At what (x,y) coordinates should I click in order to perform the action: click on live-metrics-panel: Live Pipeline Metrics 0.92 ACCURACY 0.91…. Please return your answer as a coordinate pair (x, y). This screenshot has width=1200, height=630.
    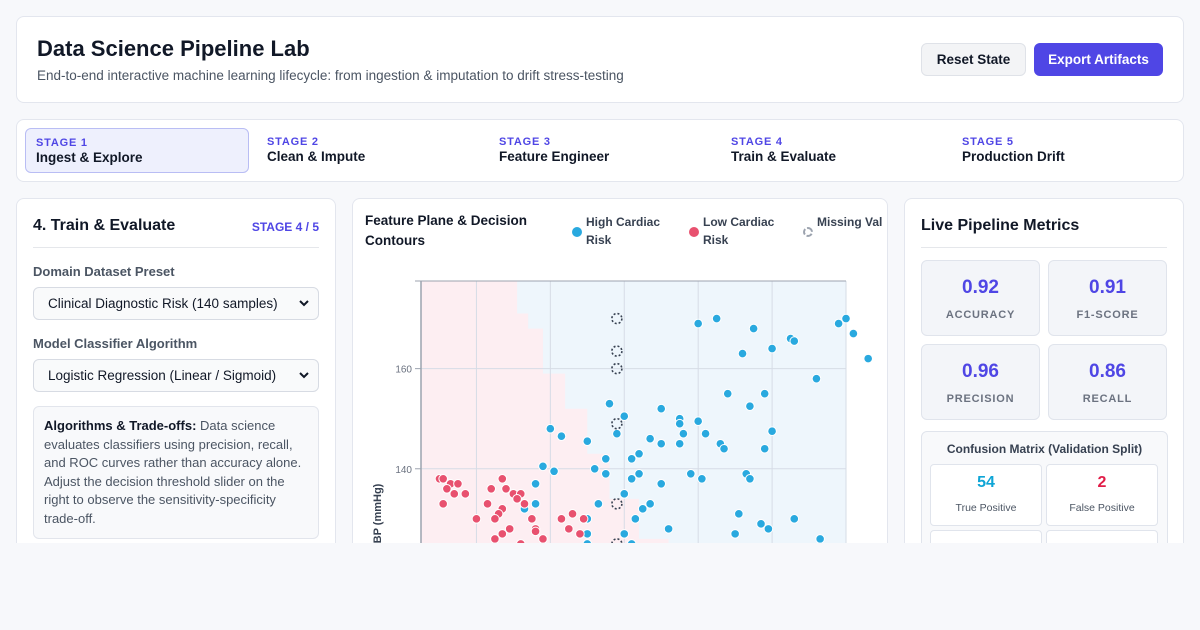
    Looking at the image, I should click on (1044, 370).